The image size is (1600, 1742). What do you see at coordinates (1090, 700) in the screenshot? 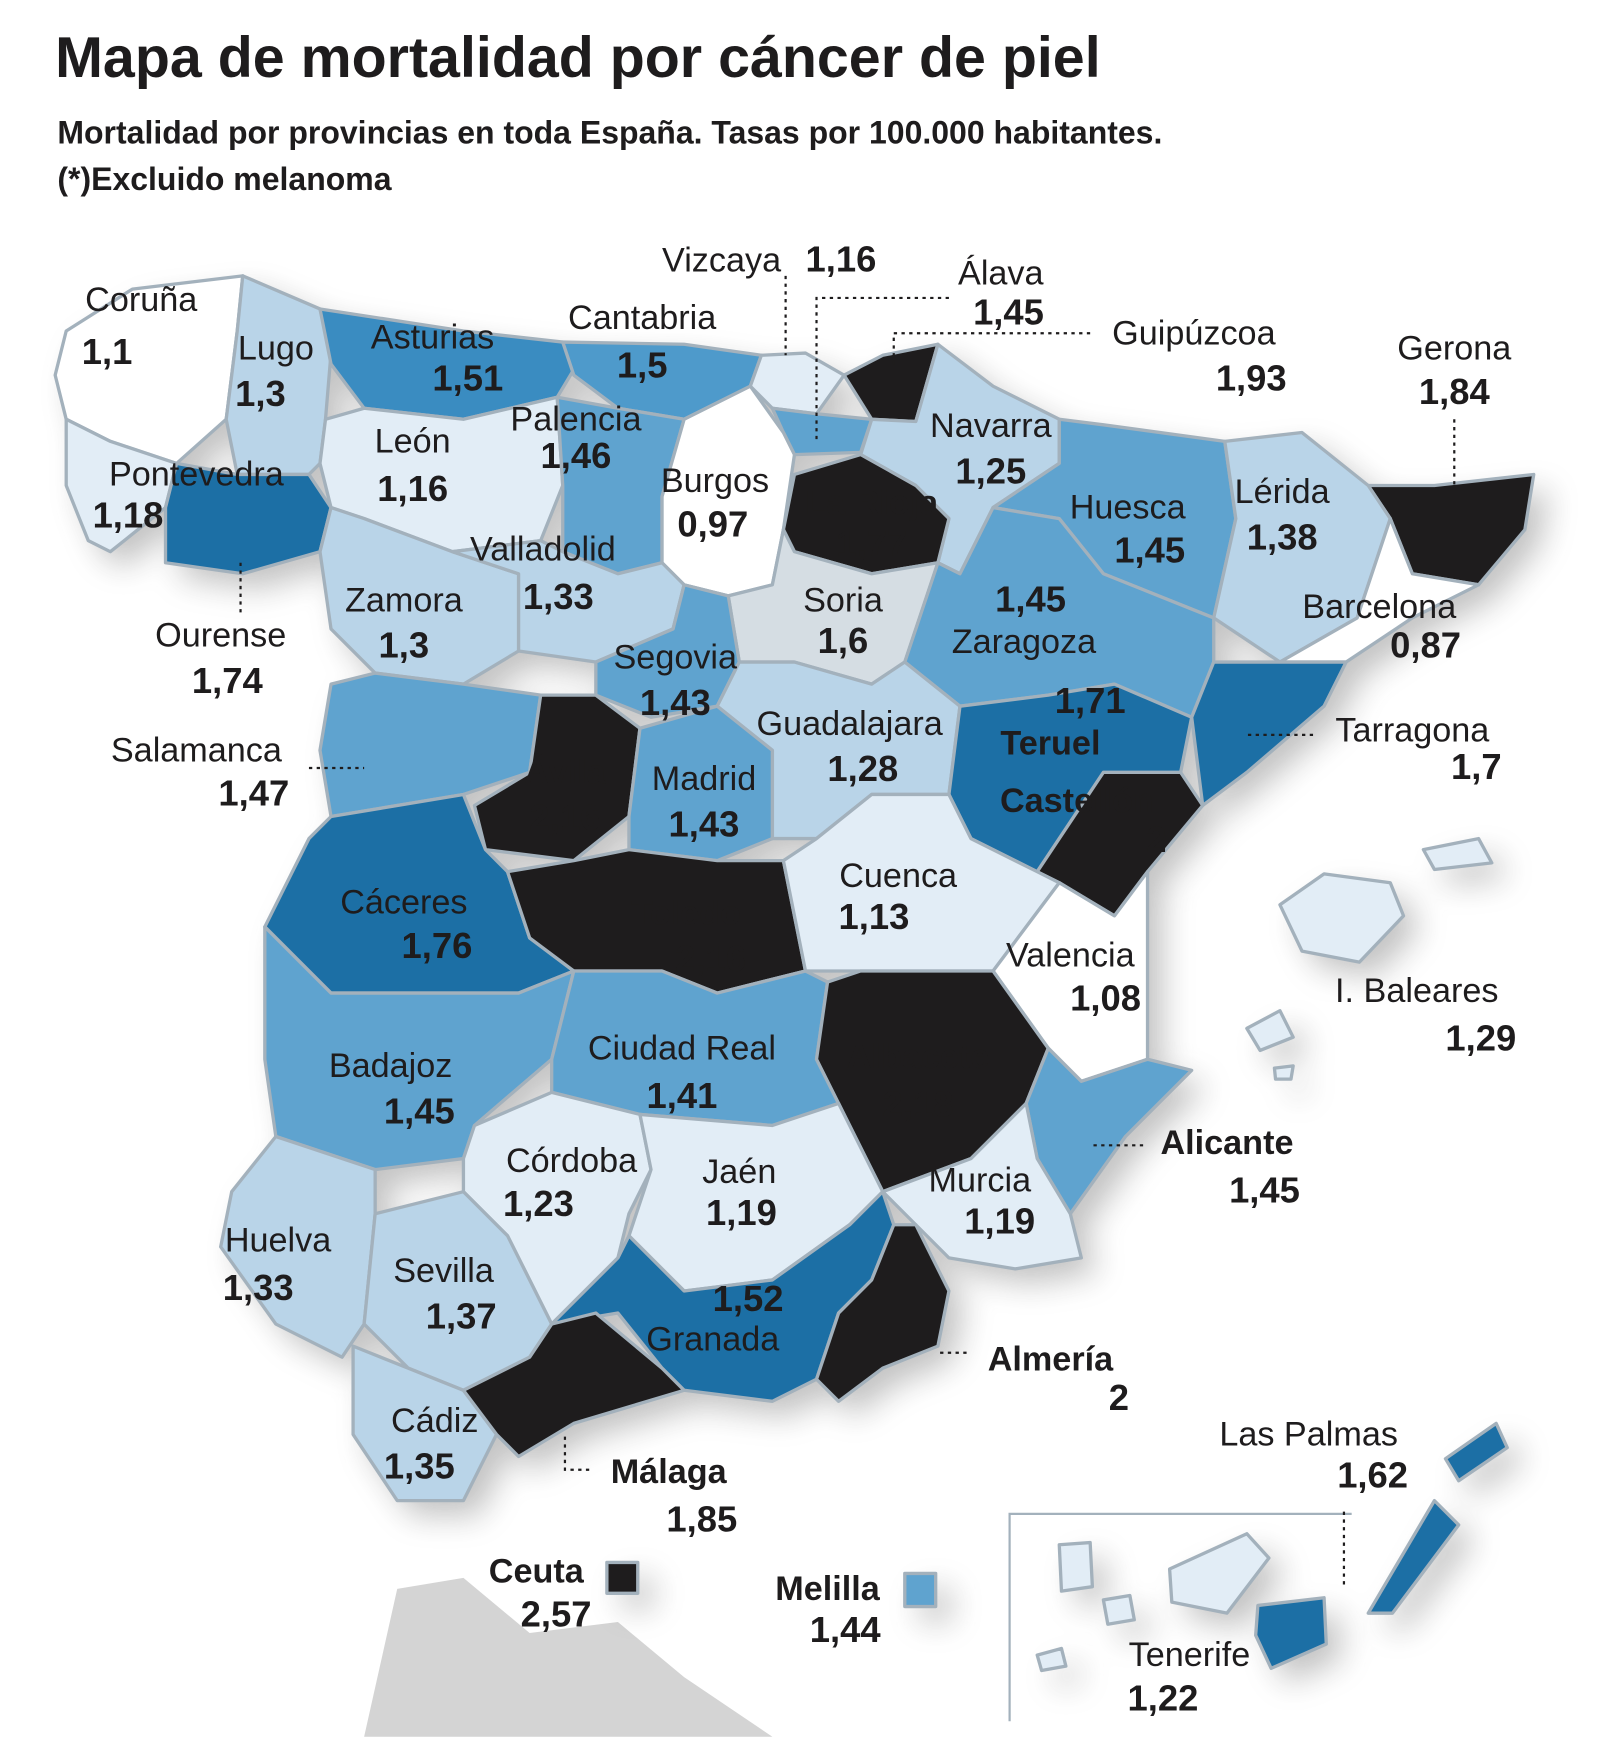
I see `province-rate: 1,71` at bounding box center [1090, 700].